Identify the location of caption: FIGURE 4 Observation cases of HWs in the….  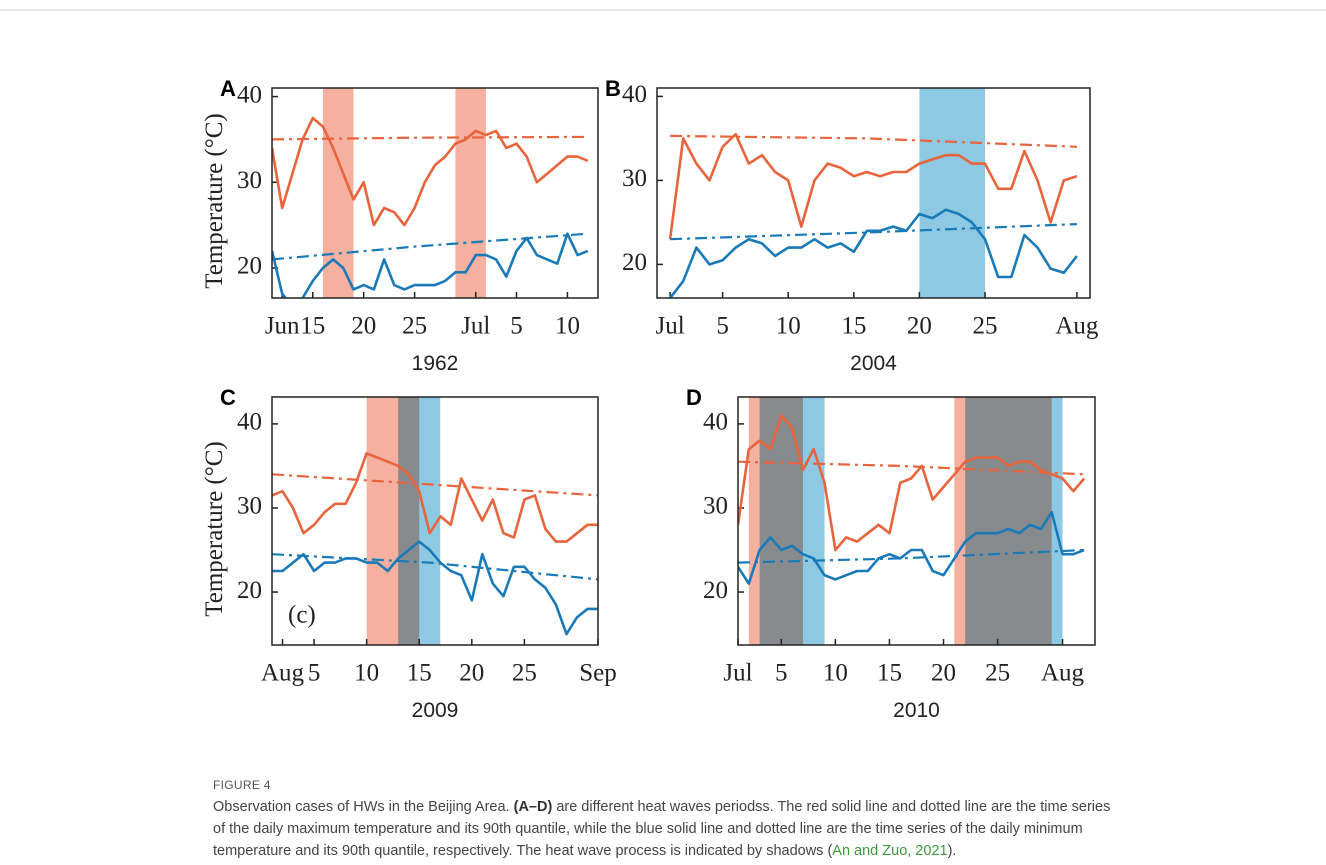
(663, 818).